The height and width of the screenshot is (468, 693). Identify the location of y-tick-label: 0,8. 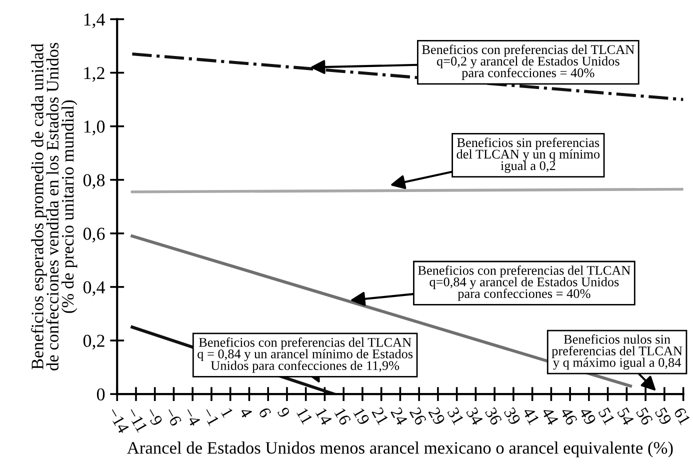
(94, 181).